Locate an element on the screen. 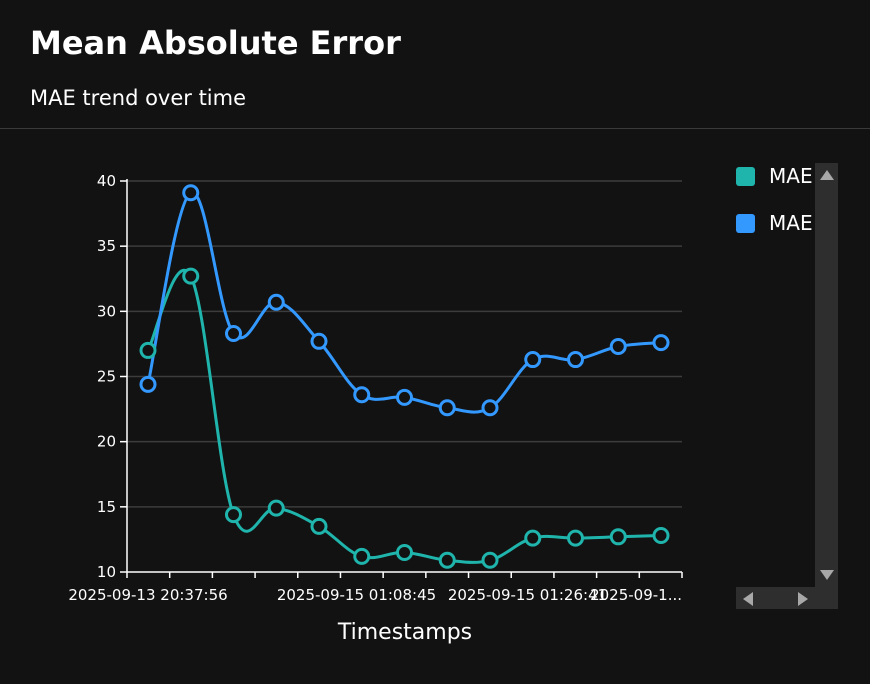 The height and width of the screenshot is (684, 870). y-tick-label: 30 is located at coordinates (106, 311).